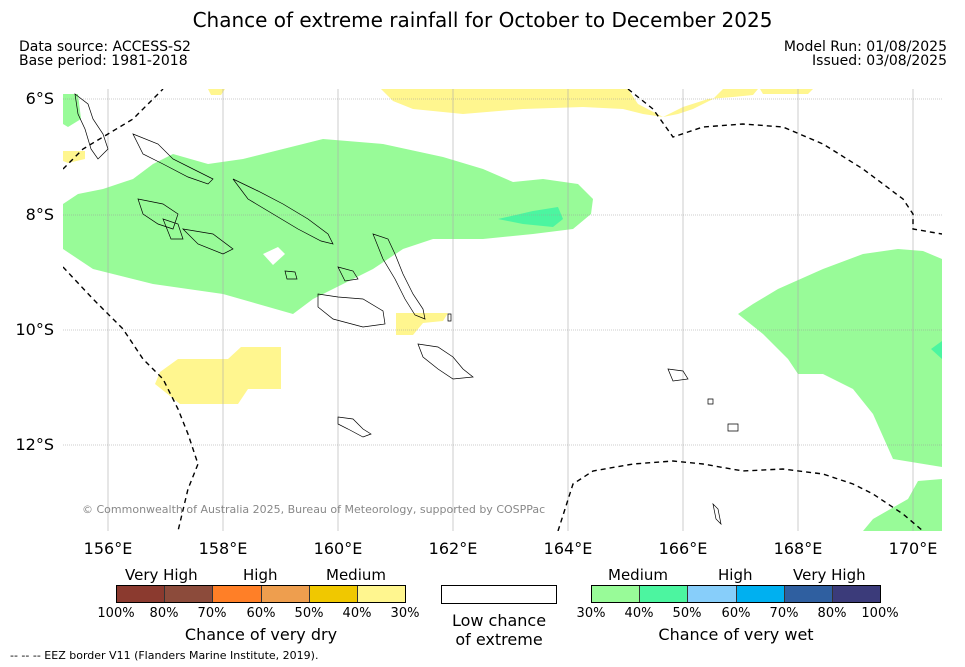 Image resolution: width=965 pixels, height=667 pixels. What do you see at coordinates (348, 274) in the screenshot?
I see `island-florida` at bounding box center [348, 274].